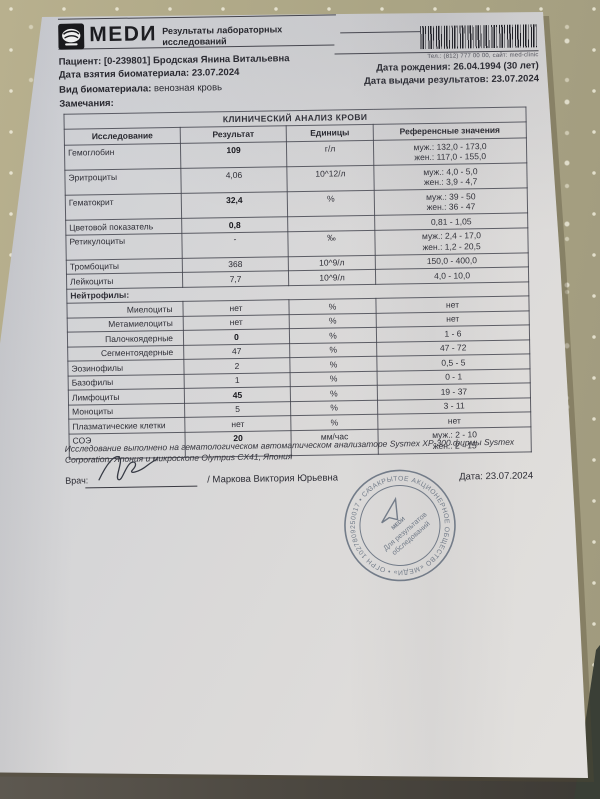 Image resolution: width=600 pixels, height=799 pixels. I want to click on barcode, so click(479, 37).